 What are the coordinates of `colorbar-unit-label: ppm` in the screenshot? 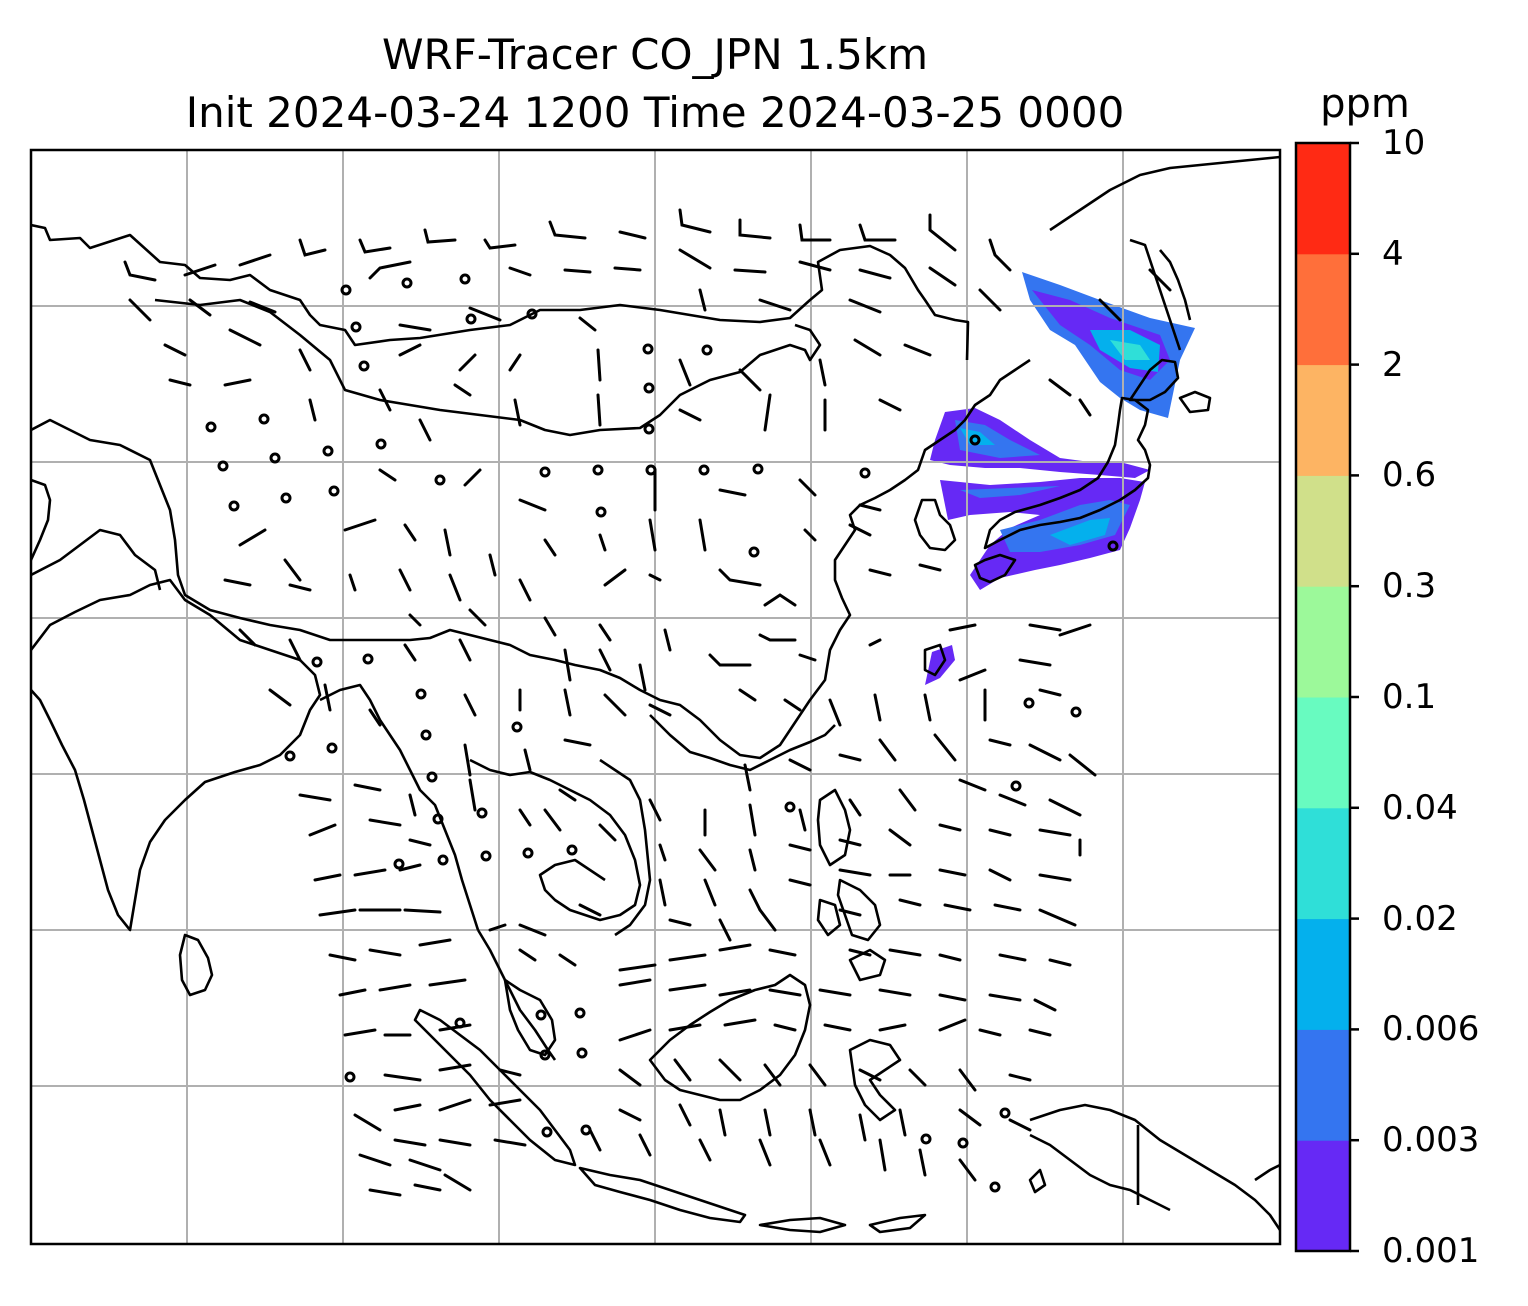 It's located at (1365, 104).